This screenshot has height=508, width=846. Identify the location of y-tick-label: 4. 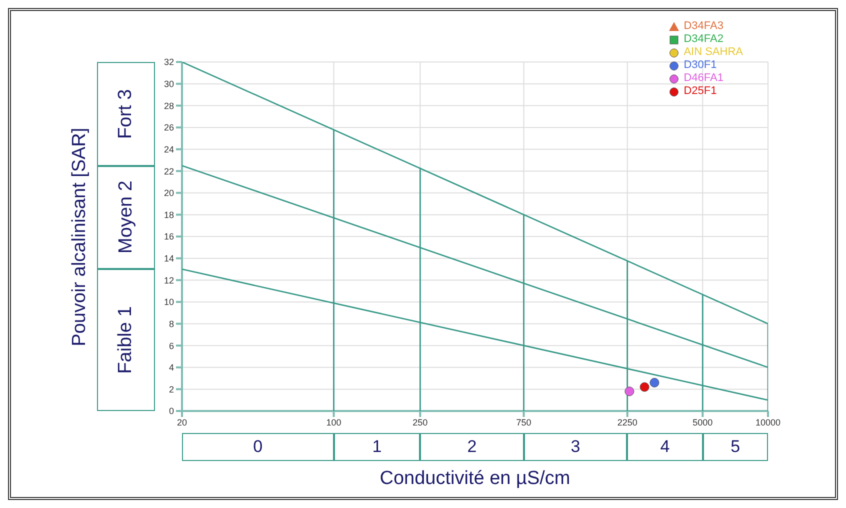
(171, 367).